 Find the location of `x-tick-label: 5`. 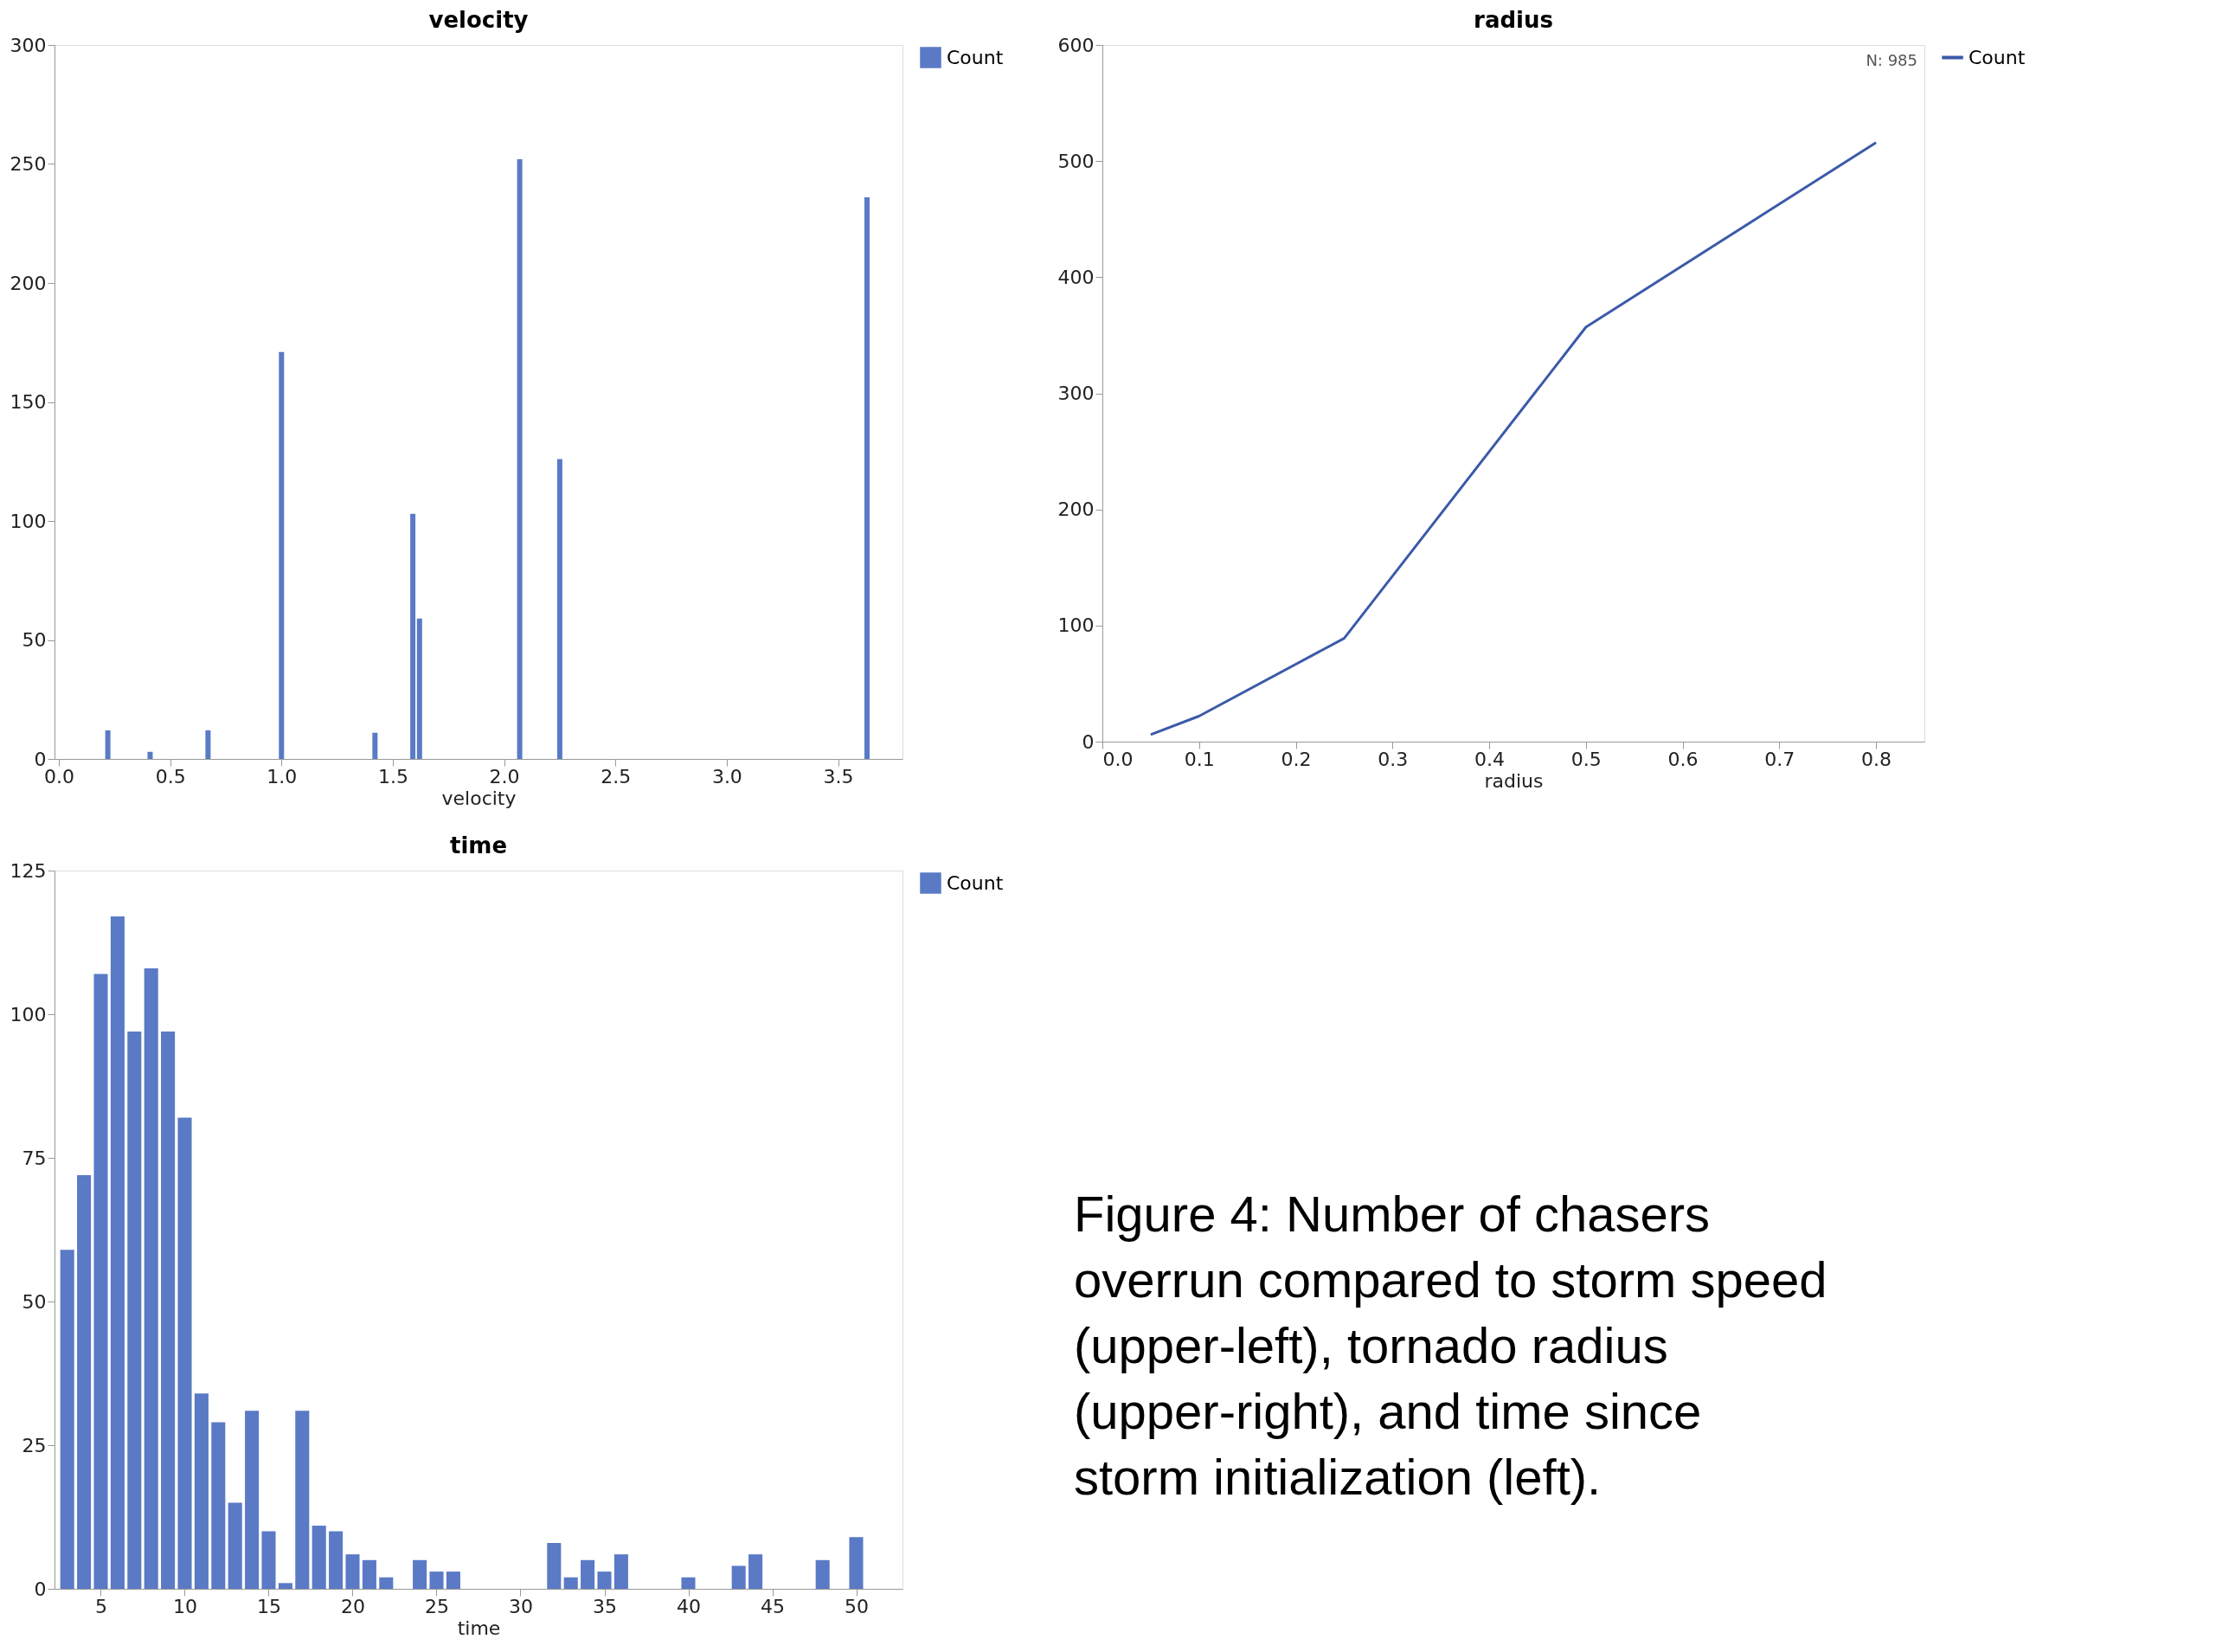

x-tick-label: 5 is located at coordinates (101, 1606).